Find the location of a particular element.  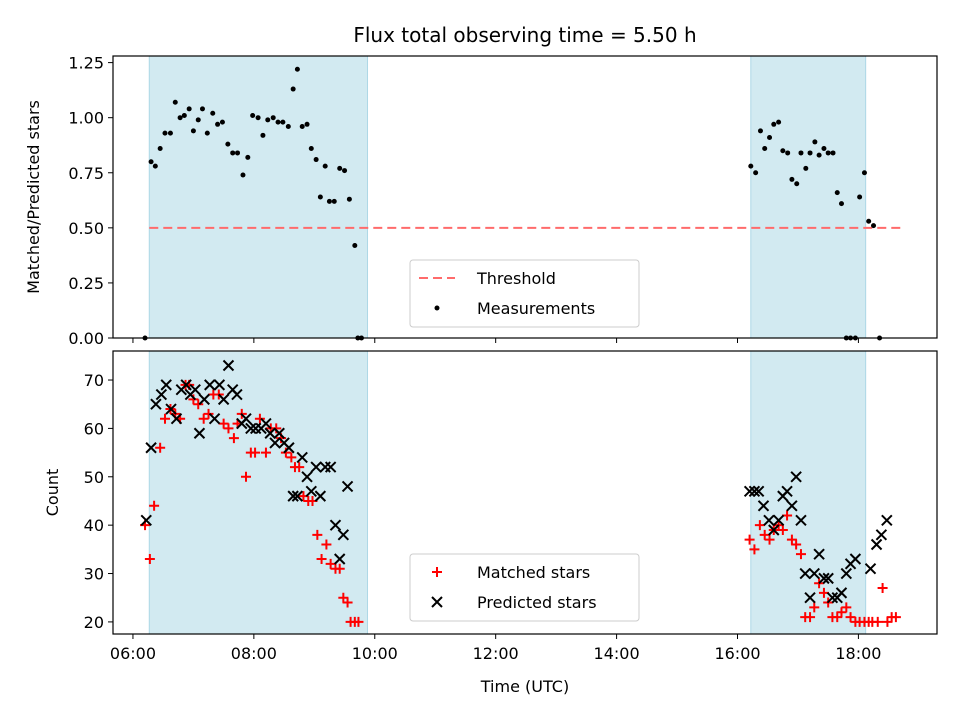

x-tick-label: 08:00 is located at coordinates (254, 653).